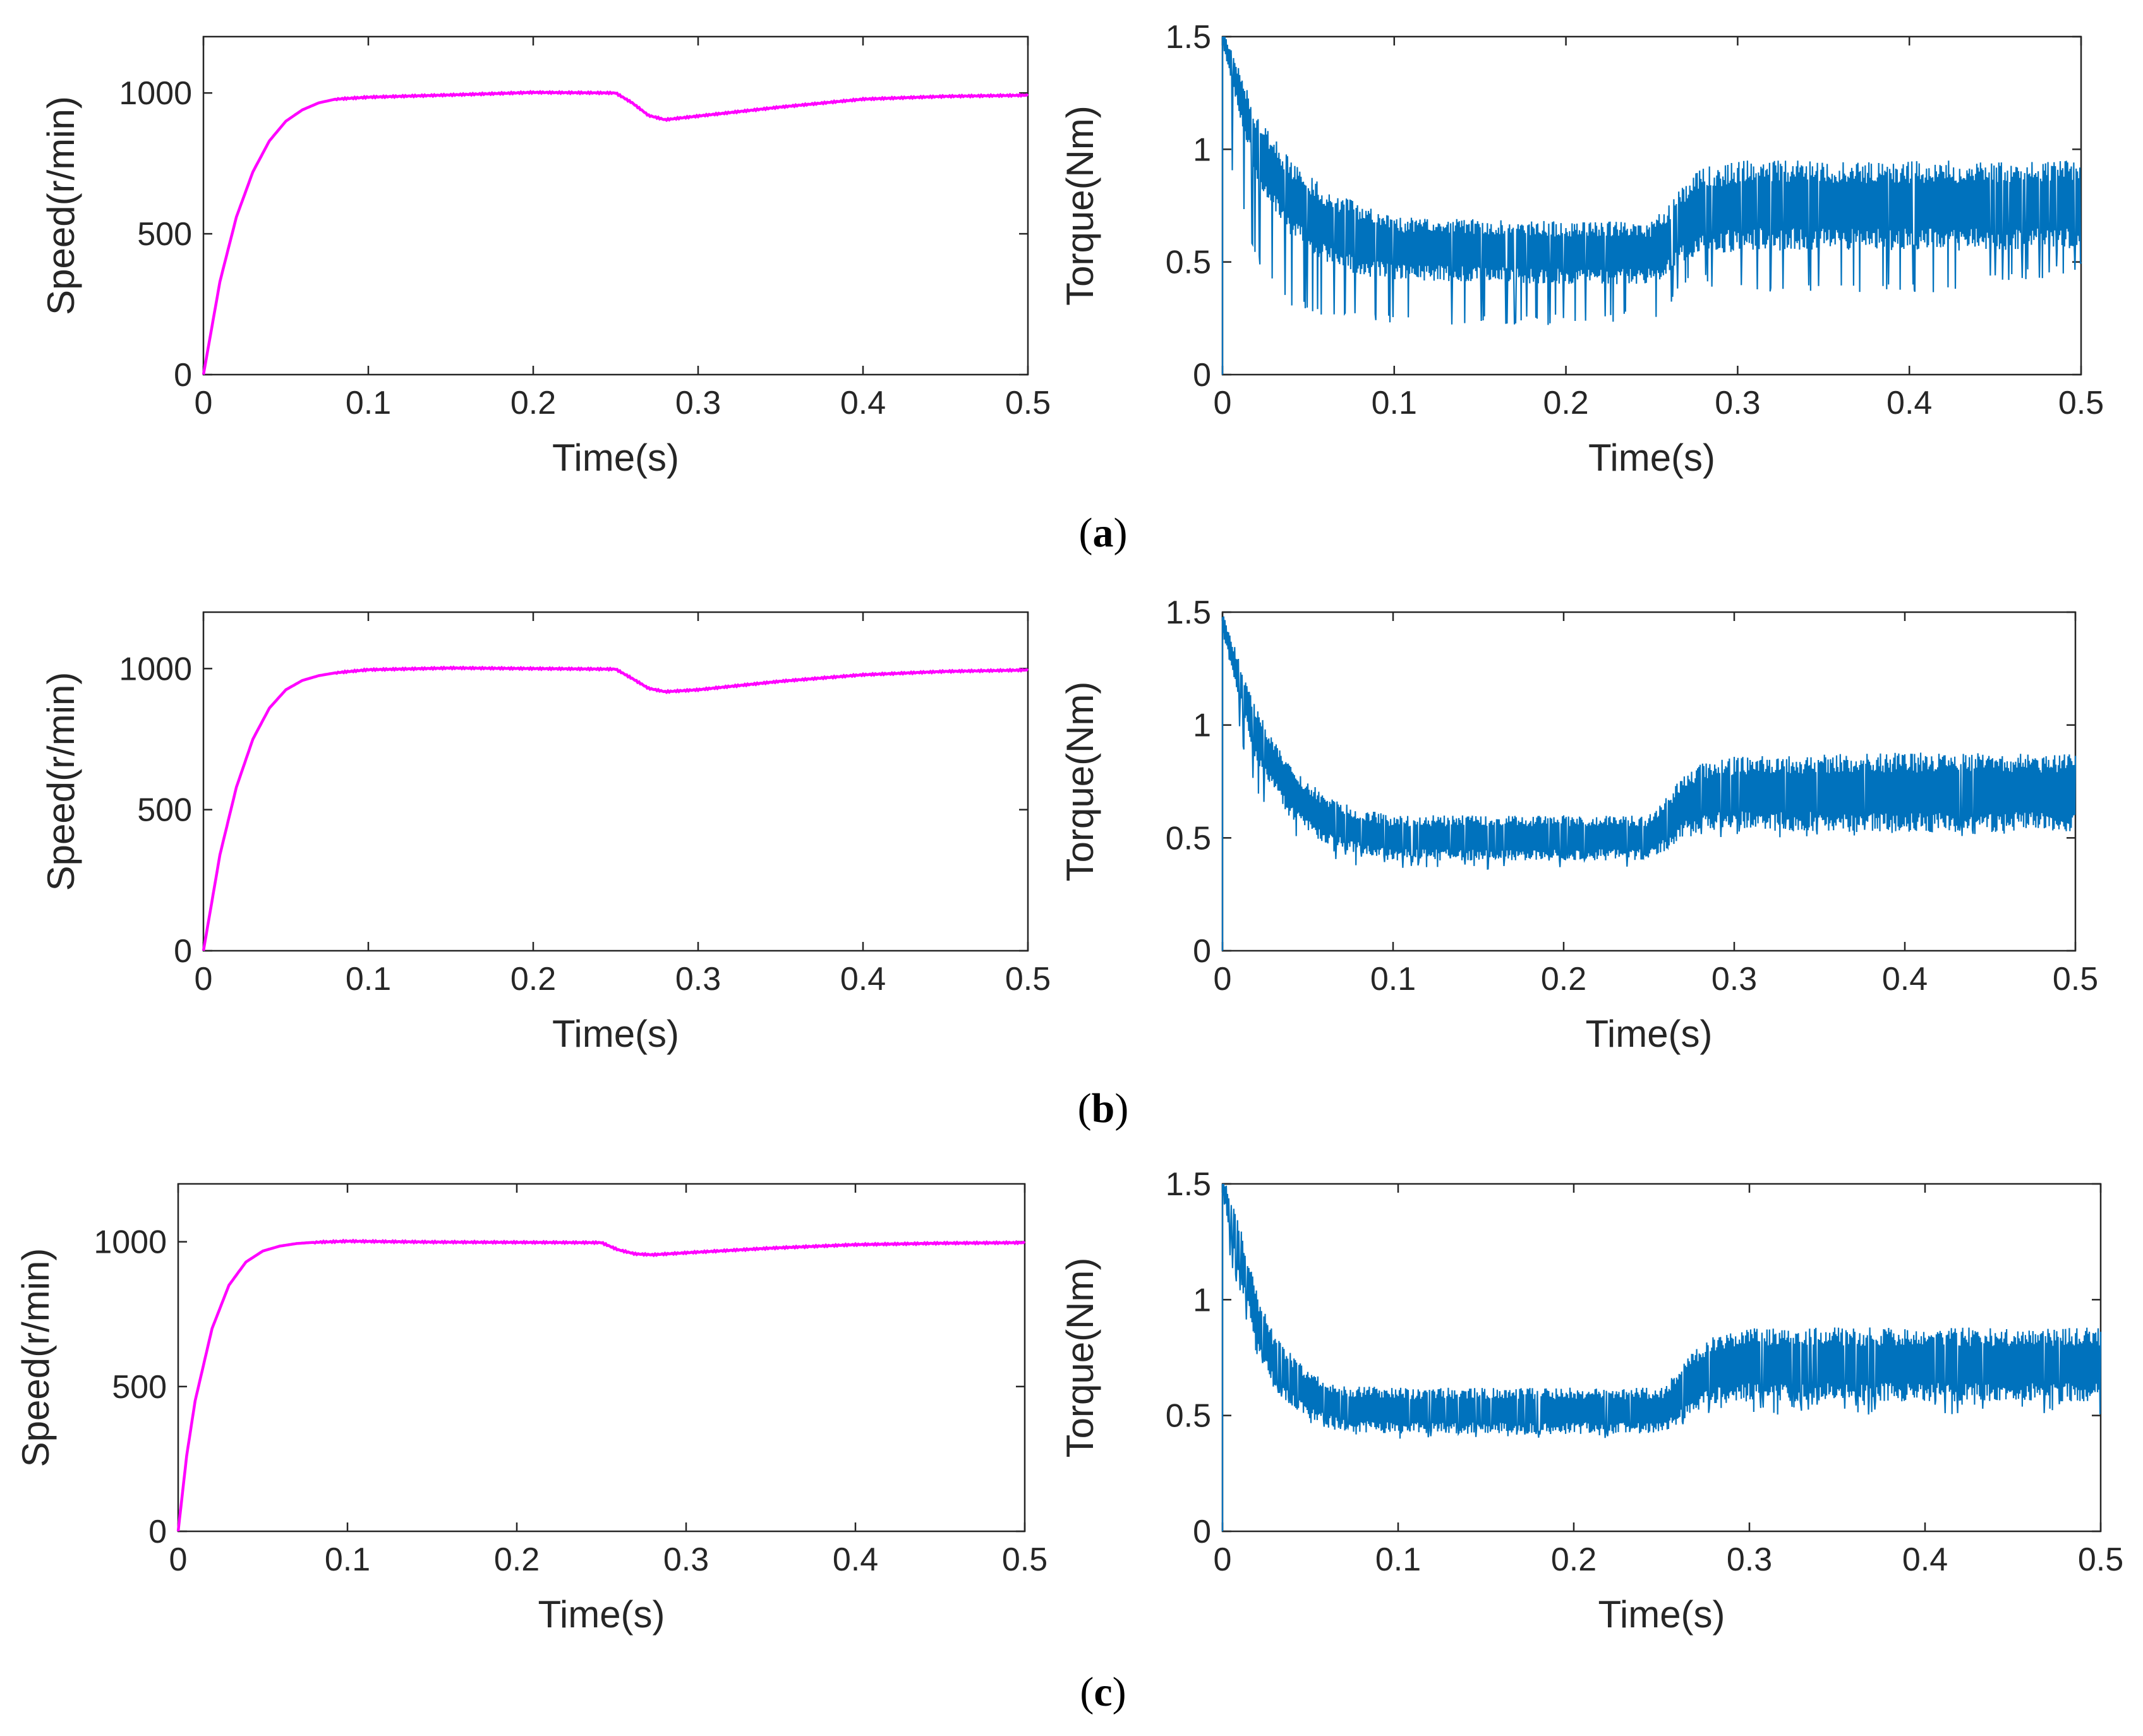 The width and height of the screenshot is (2143, 1736). Describe the element at coordinates (183, 375) in the screenshot. I see `panel-a-speed-y-tick-label: 0` at that location.